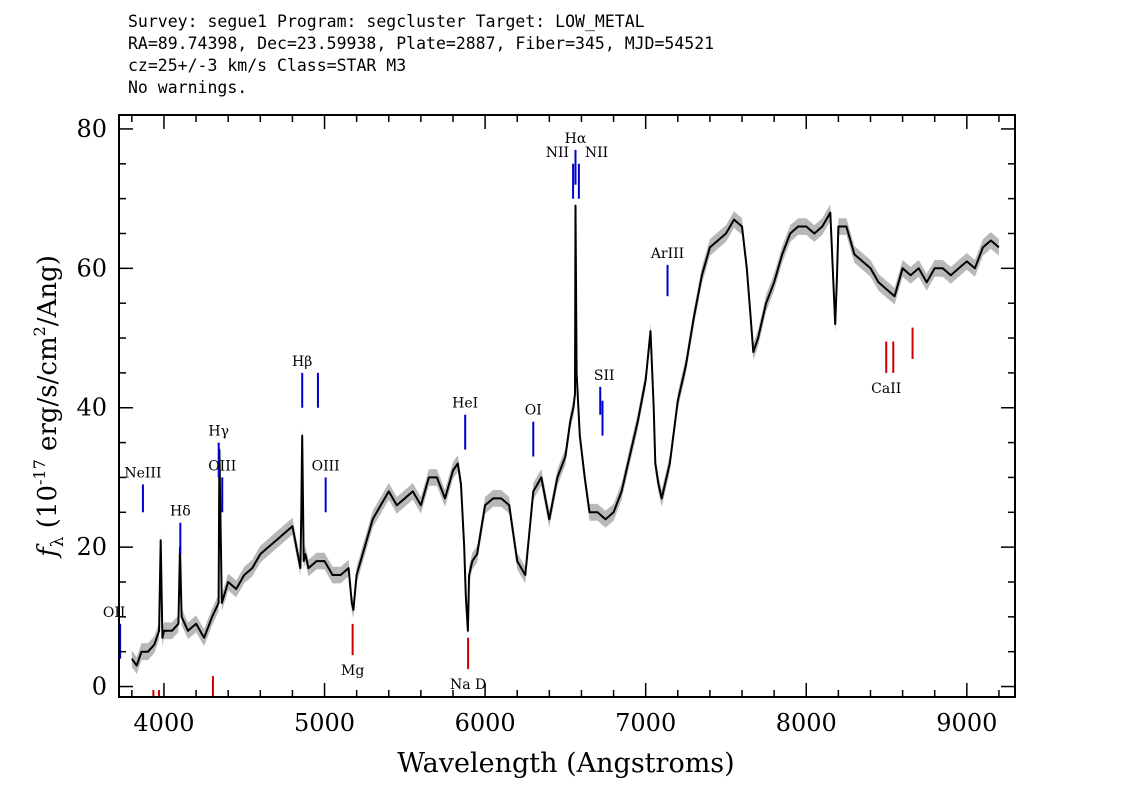 Image resolution: width=1134 pixels, height=810 pixels. Describe the element at coordinates (180, 512) in the screenshot. I see `marker-label: Hδ` at that location.